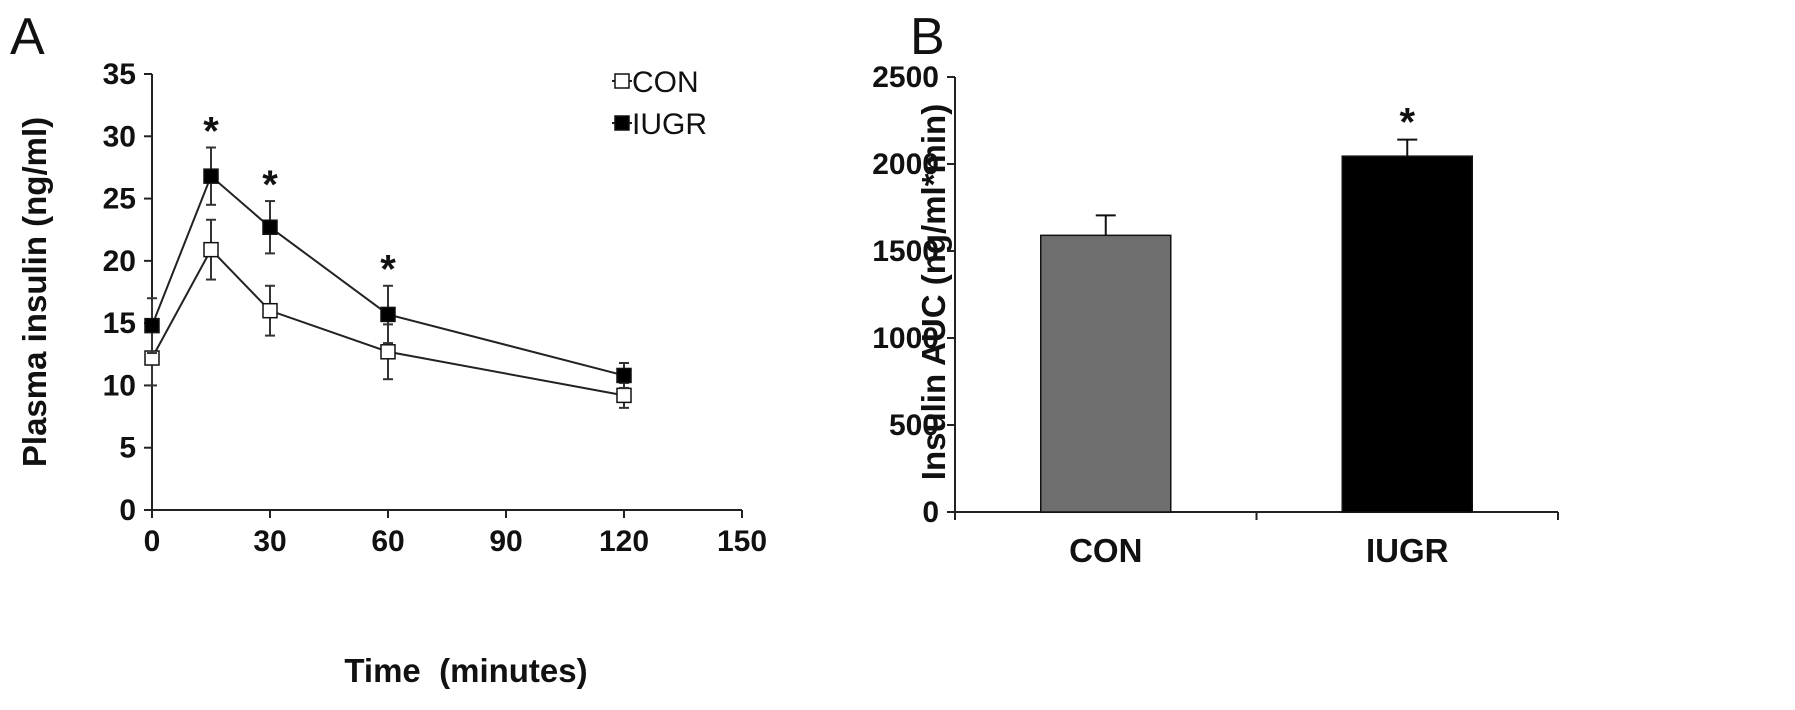 The height and width of the screenshot is (710, 1795). I want to click on panel-a-x-tick-label: 120, so click(624, 541).